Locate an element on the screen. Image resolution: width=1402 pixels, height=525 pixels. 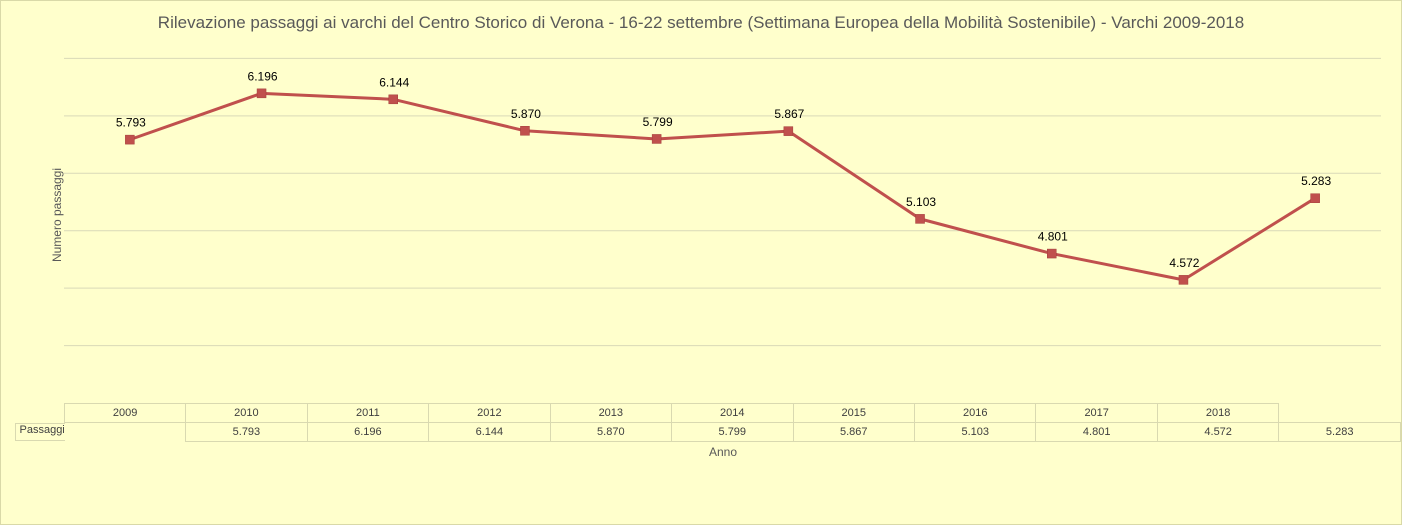
x-tick-label-2013: 2013 is located at coordinates (611, 413).